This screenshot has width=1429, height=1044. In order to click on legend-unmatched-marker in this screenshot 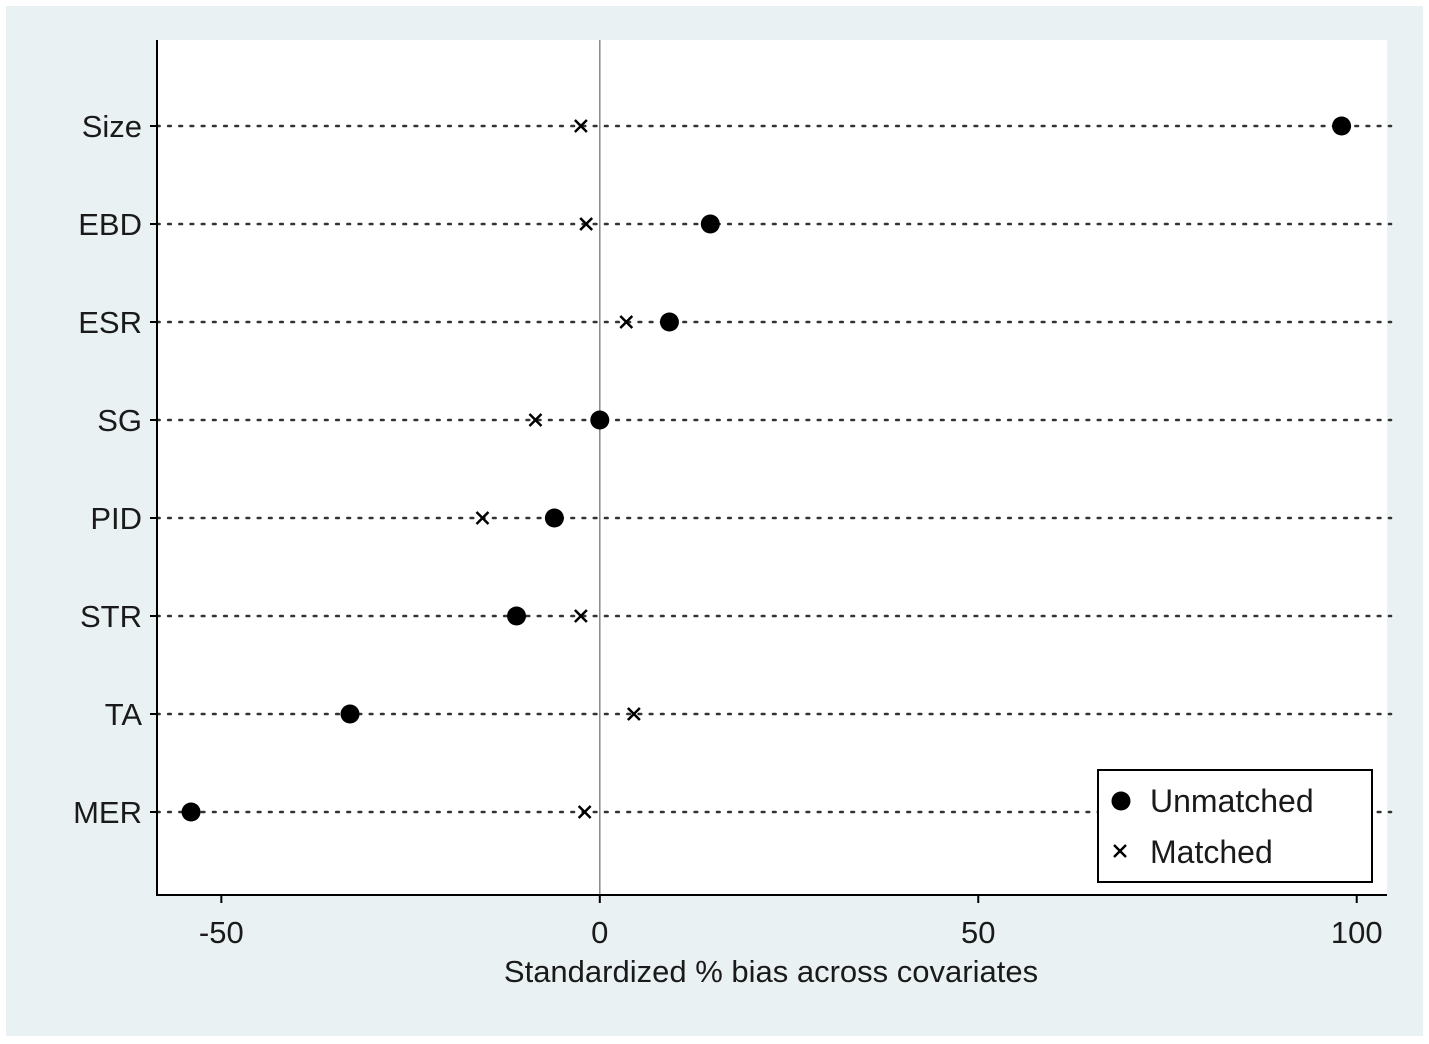, I will do `click(1121, 801)`.